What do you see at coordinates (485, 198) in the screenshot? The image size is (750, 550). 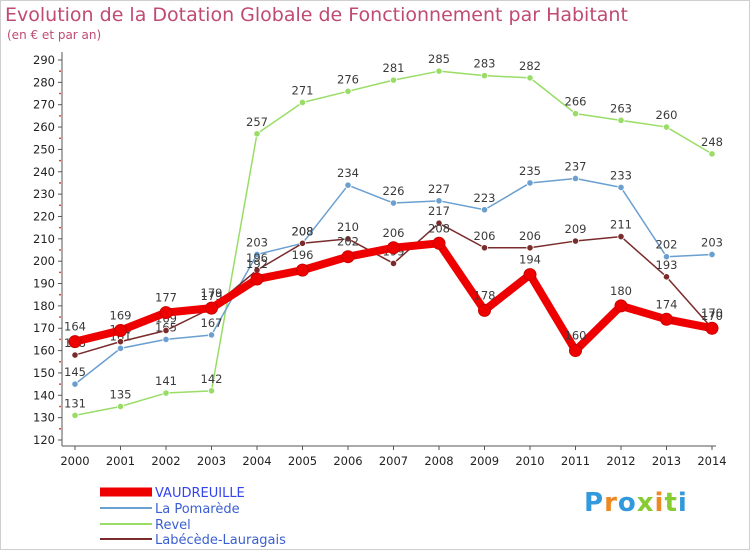 I see `data-label-la-pomarede: 223` at bounding box center [485, 198].